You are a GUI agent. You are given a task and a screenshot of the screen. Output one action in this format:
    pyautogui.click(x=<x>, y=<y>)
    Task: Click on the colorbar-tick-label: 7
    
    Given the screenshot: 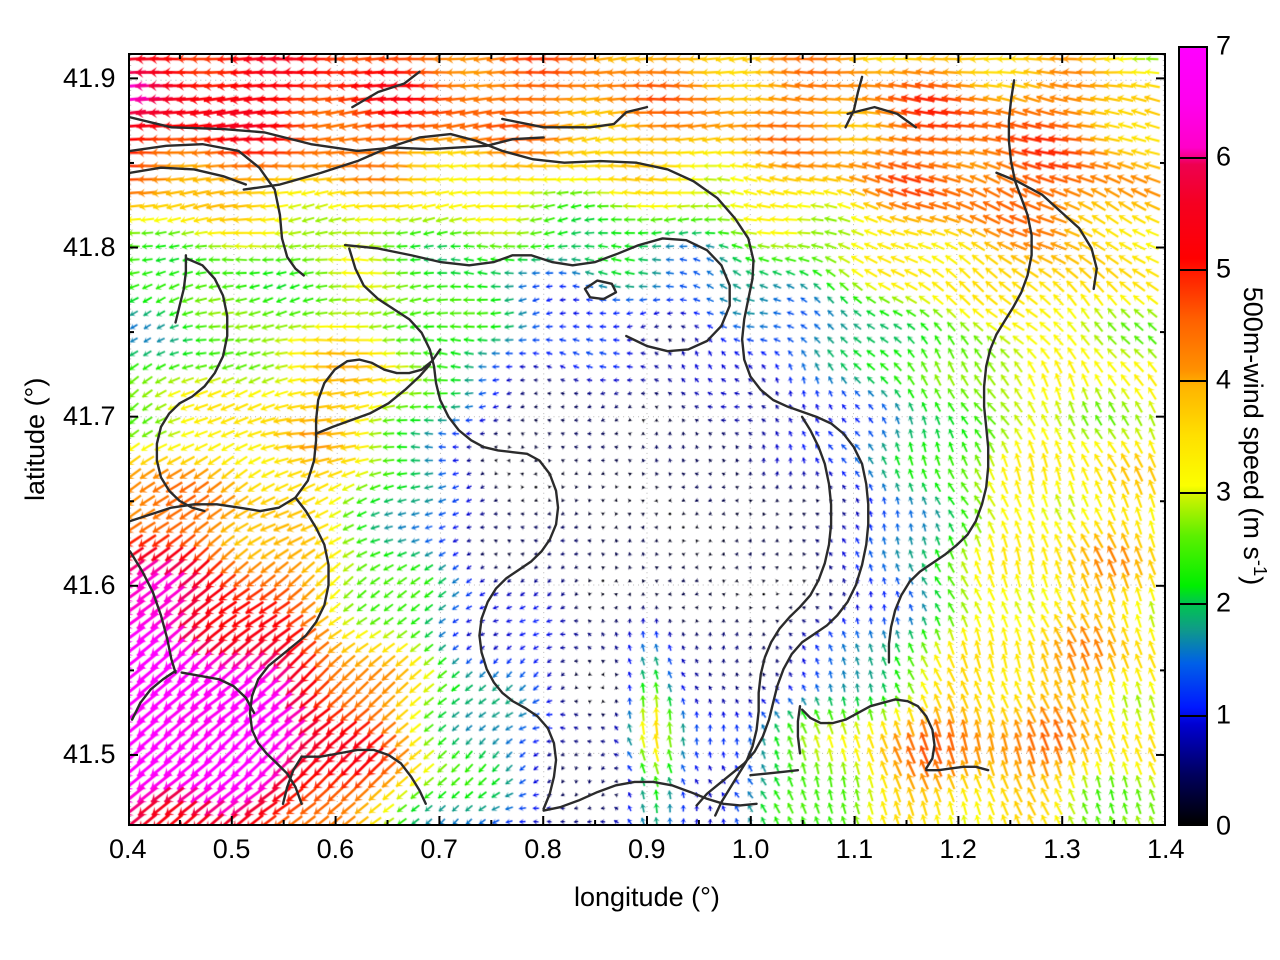 What is the action you would take?
    pyautogui.click(x=1224, y=45)
    